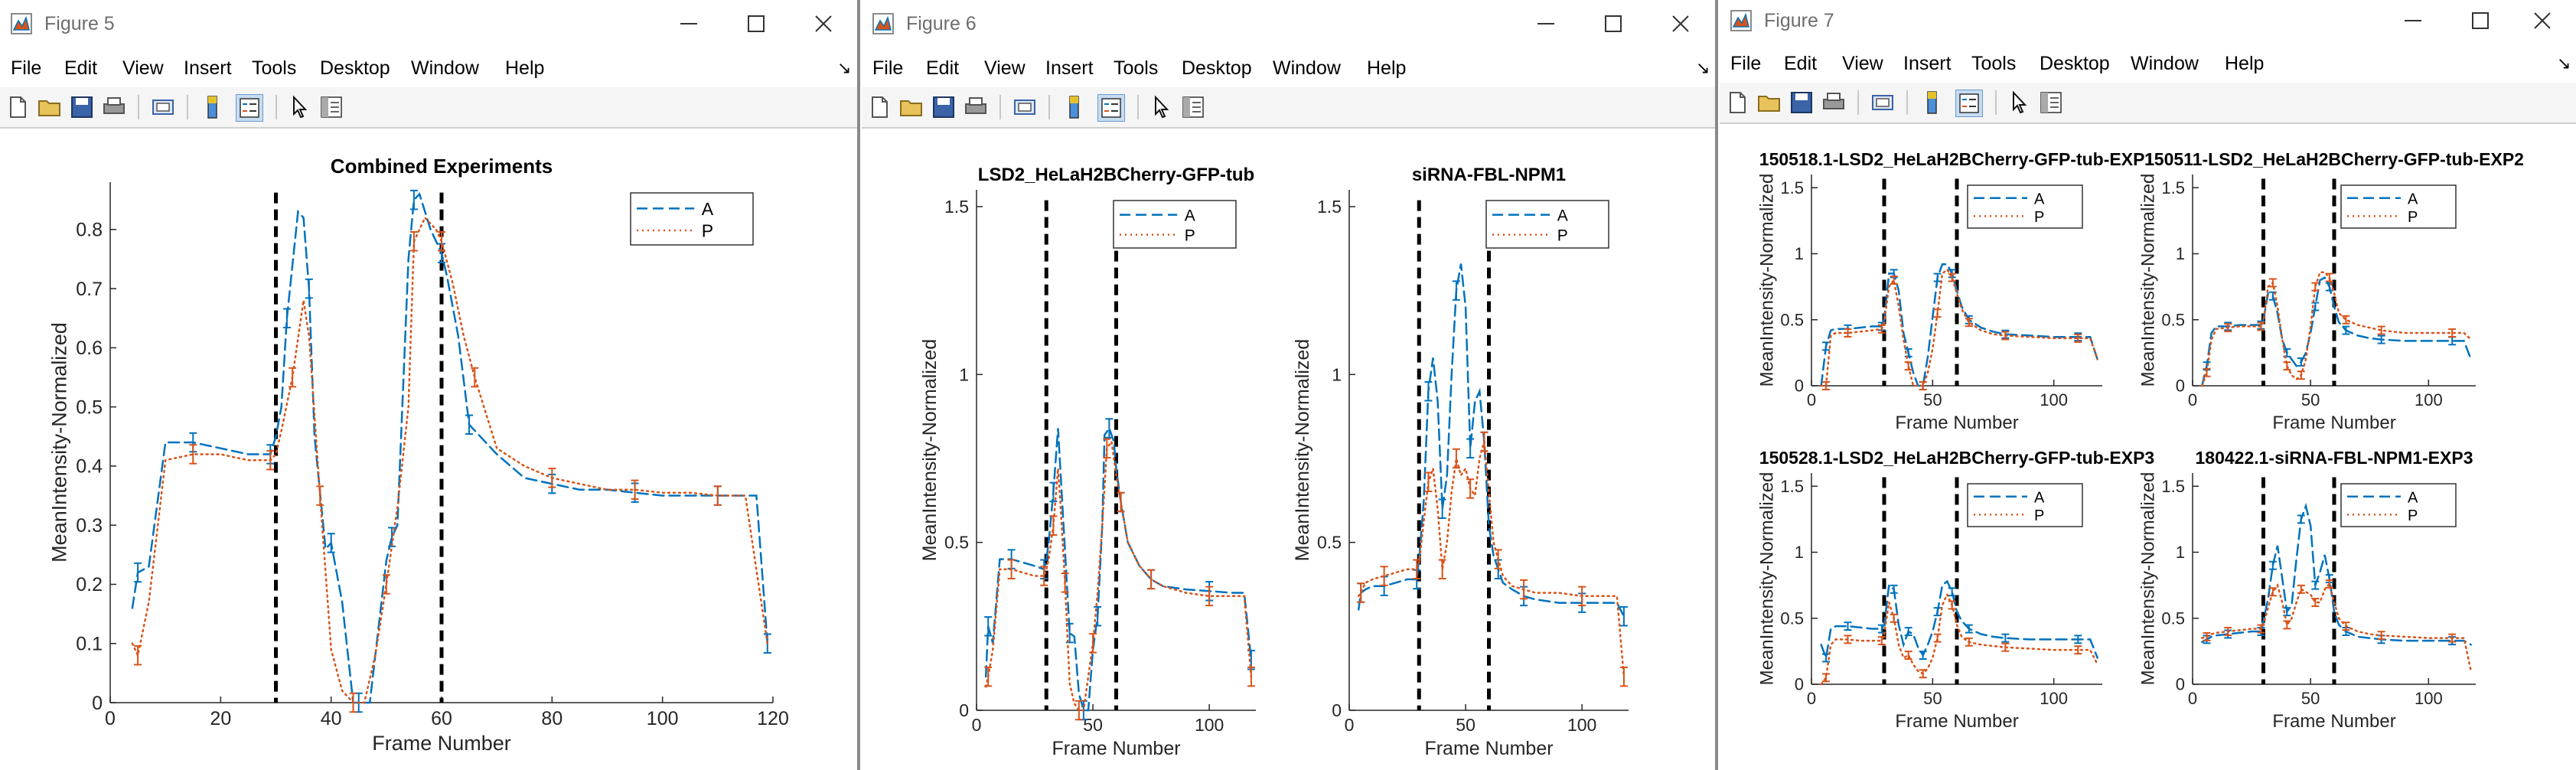 Image resolution: width=2576 pixels, height=770 pixels. What do you see at coordinates (79, 24) in the screenshot?
I see `window-title: Figure 5` at bounding box center [79, 24].